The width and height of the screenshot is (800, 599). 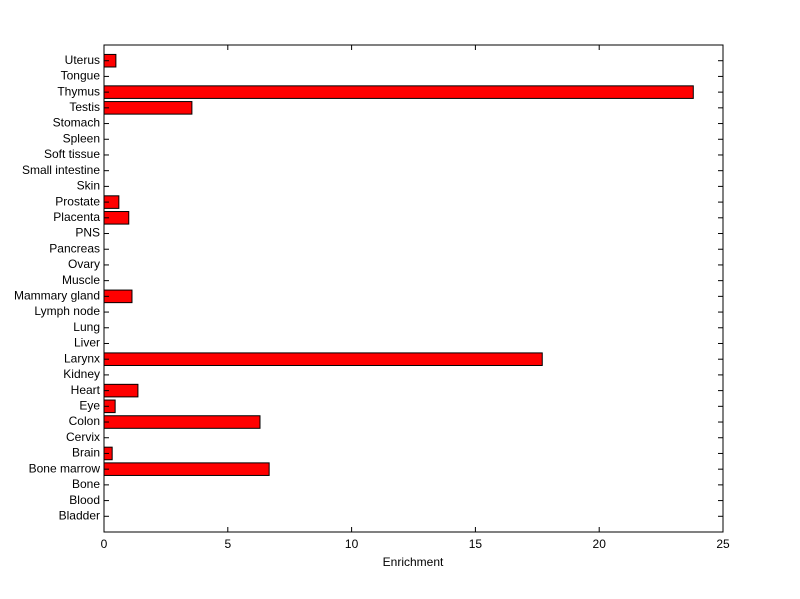 What do you see at coordinates (413, 562) in the screenshot?
I see `x-axis-label: Enrichment` at bounding box center [413, 562].